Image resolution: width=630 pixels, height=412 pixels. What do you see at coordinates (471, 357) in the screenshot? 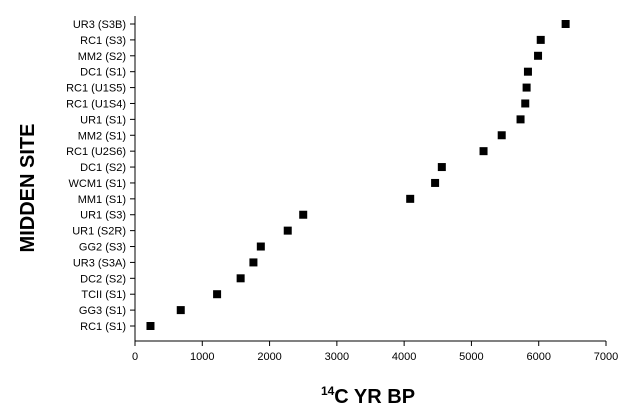
I see `x-tick-label: 5000` at bounding box center [471, 357].